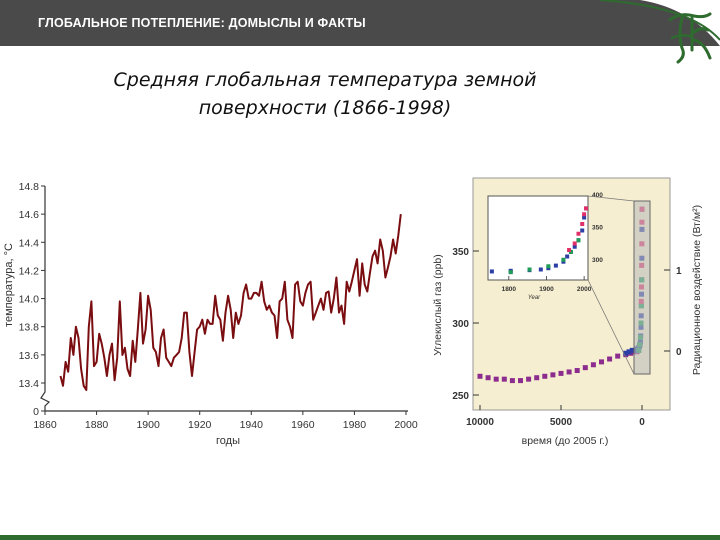 This screenshot has height=540, width=720. I want to click on temperature-x-tick-label: 2000, so click(406, 425).